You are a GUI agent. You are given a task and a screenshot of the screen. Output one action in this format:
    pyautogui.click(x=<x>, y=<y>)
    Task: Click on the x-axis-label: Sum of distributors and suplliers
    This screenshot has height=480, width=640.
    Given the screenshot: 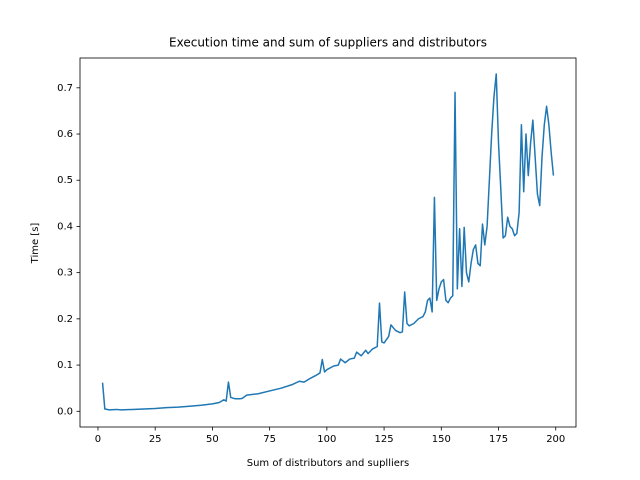 What is the action you would take?
    pyautogui.click(x=328, y=463)
    